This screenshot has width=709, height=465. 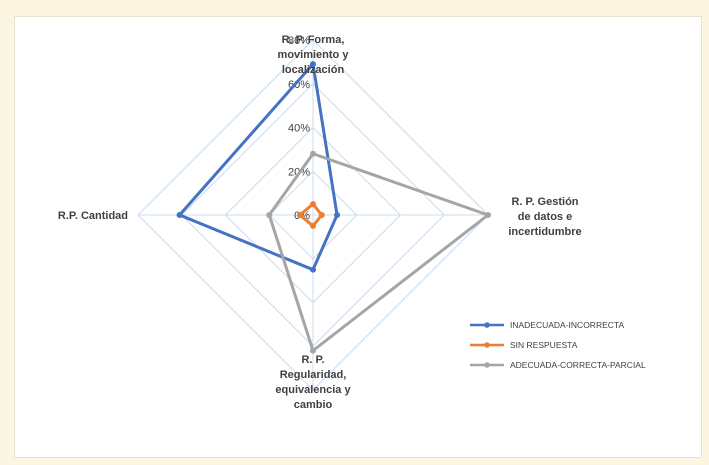 What do you see at coordinates (544, 217) in the screenshot?
I see `axis-label: R. P. Gestión de datos e incertidumbre` at bounding box center [544, 217].